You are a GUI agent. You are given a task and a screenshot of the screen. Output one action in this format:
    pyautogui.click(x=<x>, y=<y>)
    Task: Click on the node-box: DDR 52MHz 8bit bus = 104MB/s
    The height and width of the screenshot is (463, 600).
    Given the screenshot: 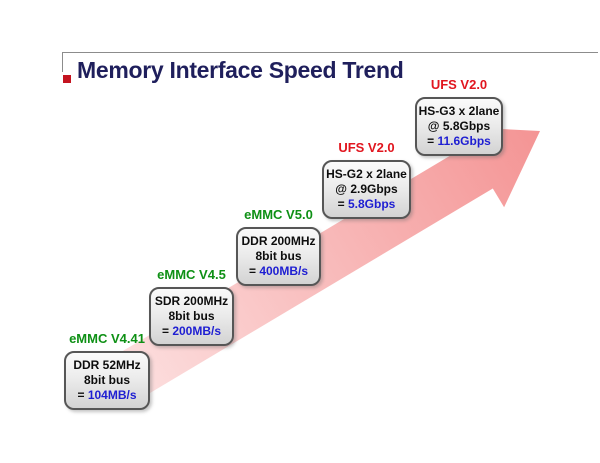 What is the action you would take?
    pyautogui.click(x=107, y=380)
    